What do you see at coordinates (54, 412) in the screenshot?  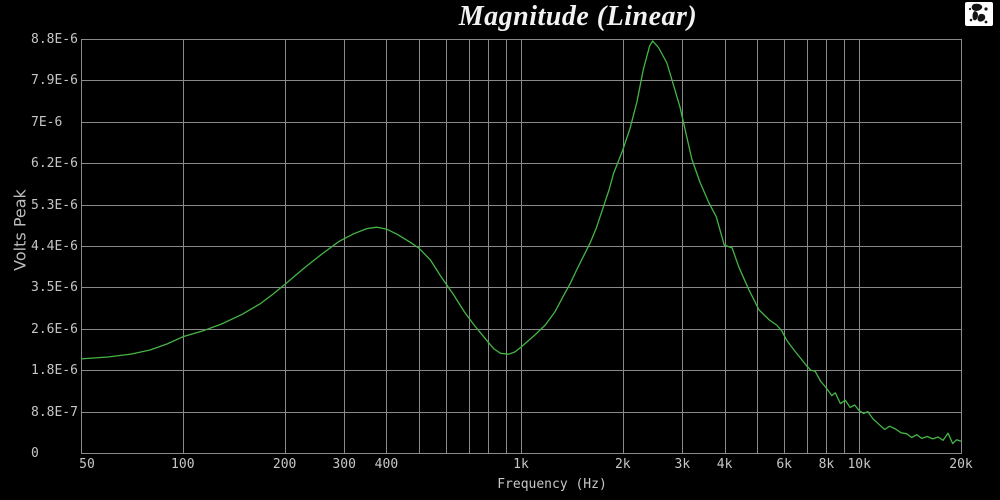 I see `y-tick-label: 8.8E-7` at bounding box center [54, 412].